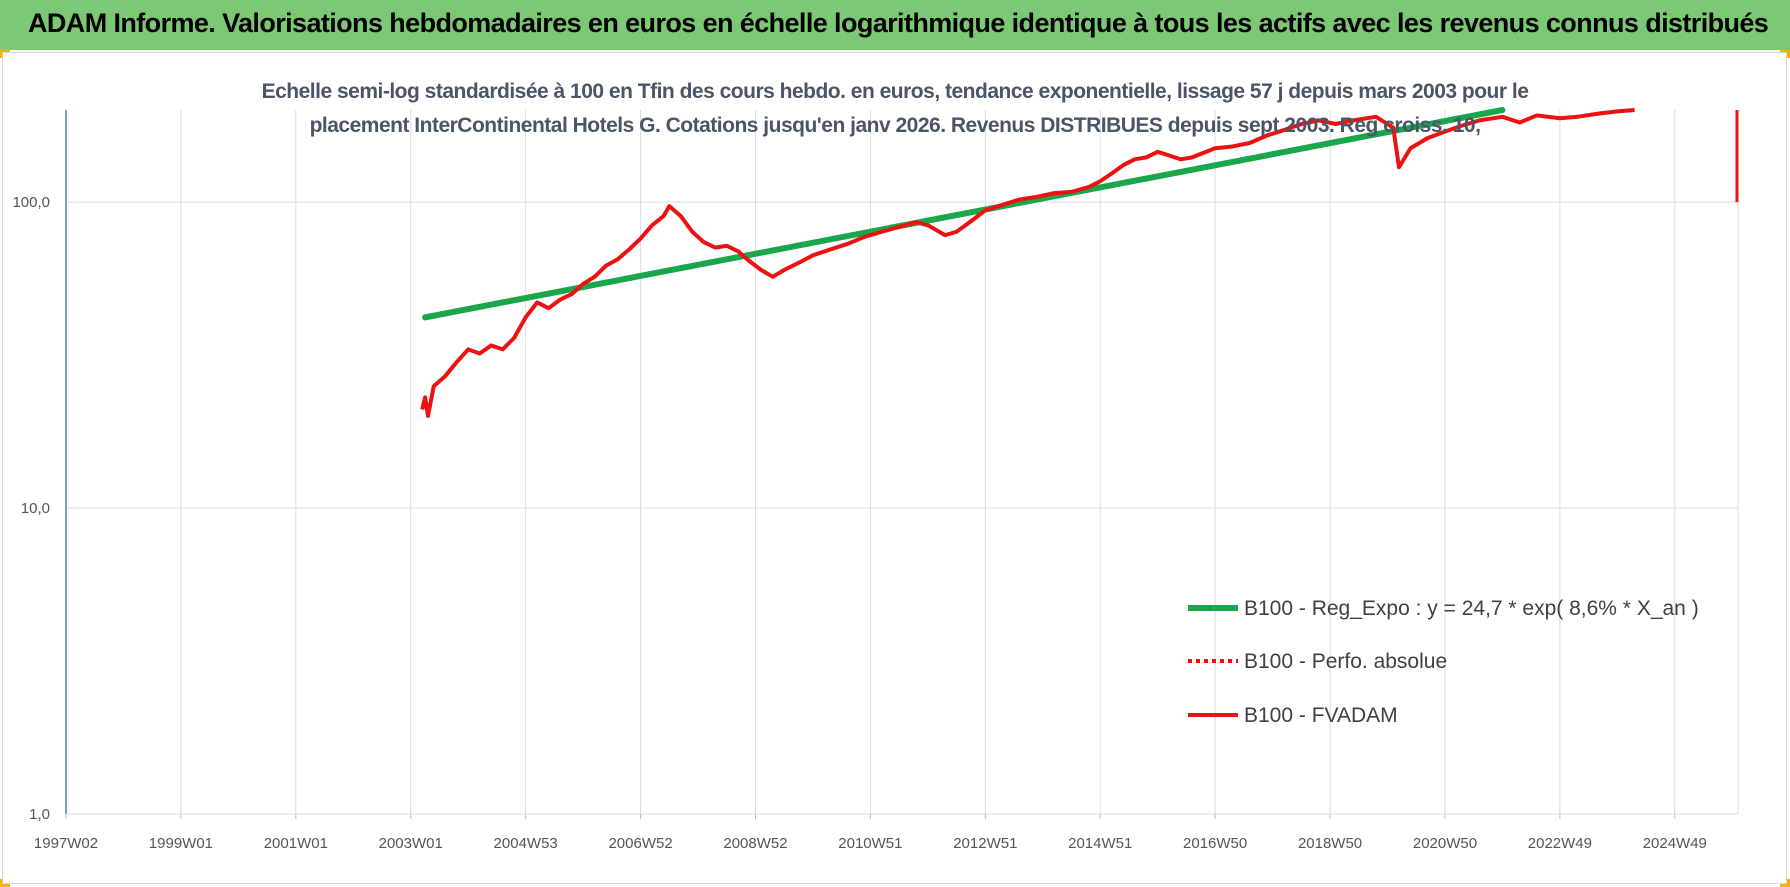  What do you see at coordinates (1100, 843) in the screenshot?
I see `x-tick-label: 2014W51` at bounding box center [1100, 843].